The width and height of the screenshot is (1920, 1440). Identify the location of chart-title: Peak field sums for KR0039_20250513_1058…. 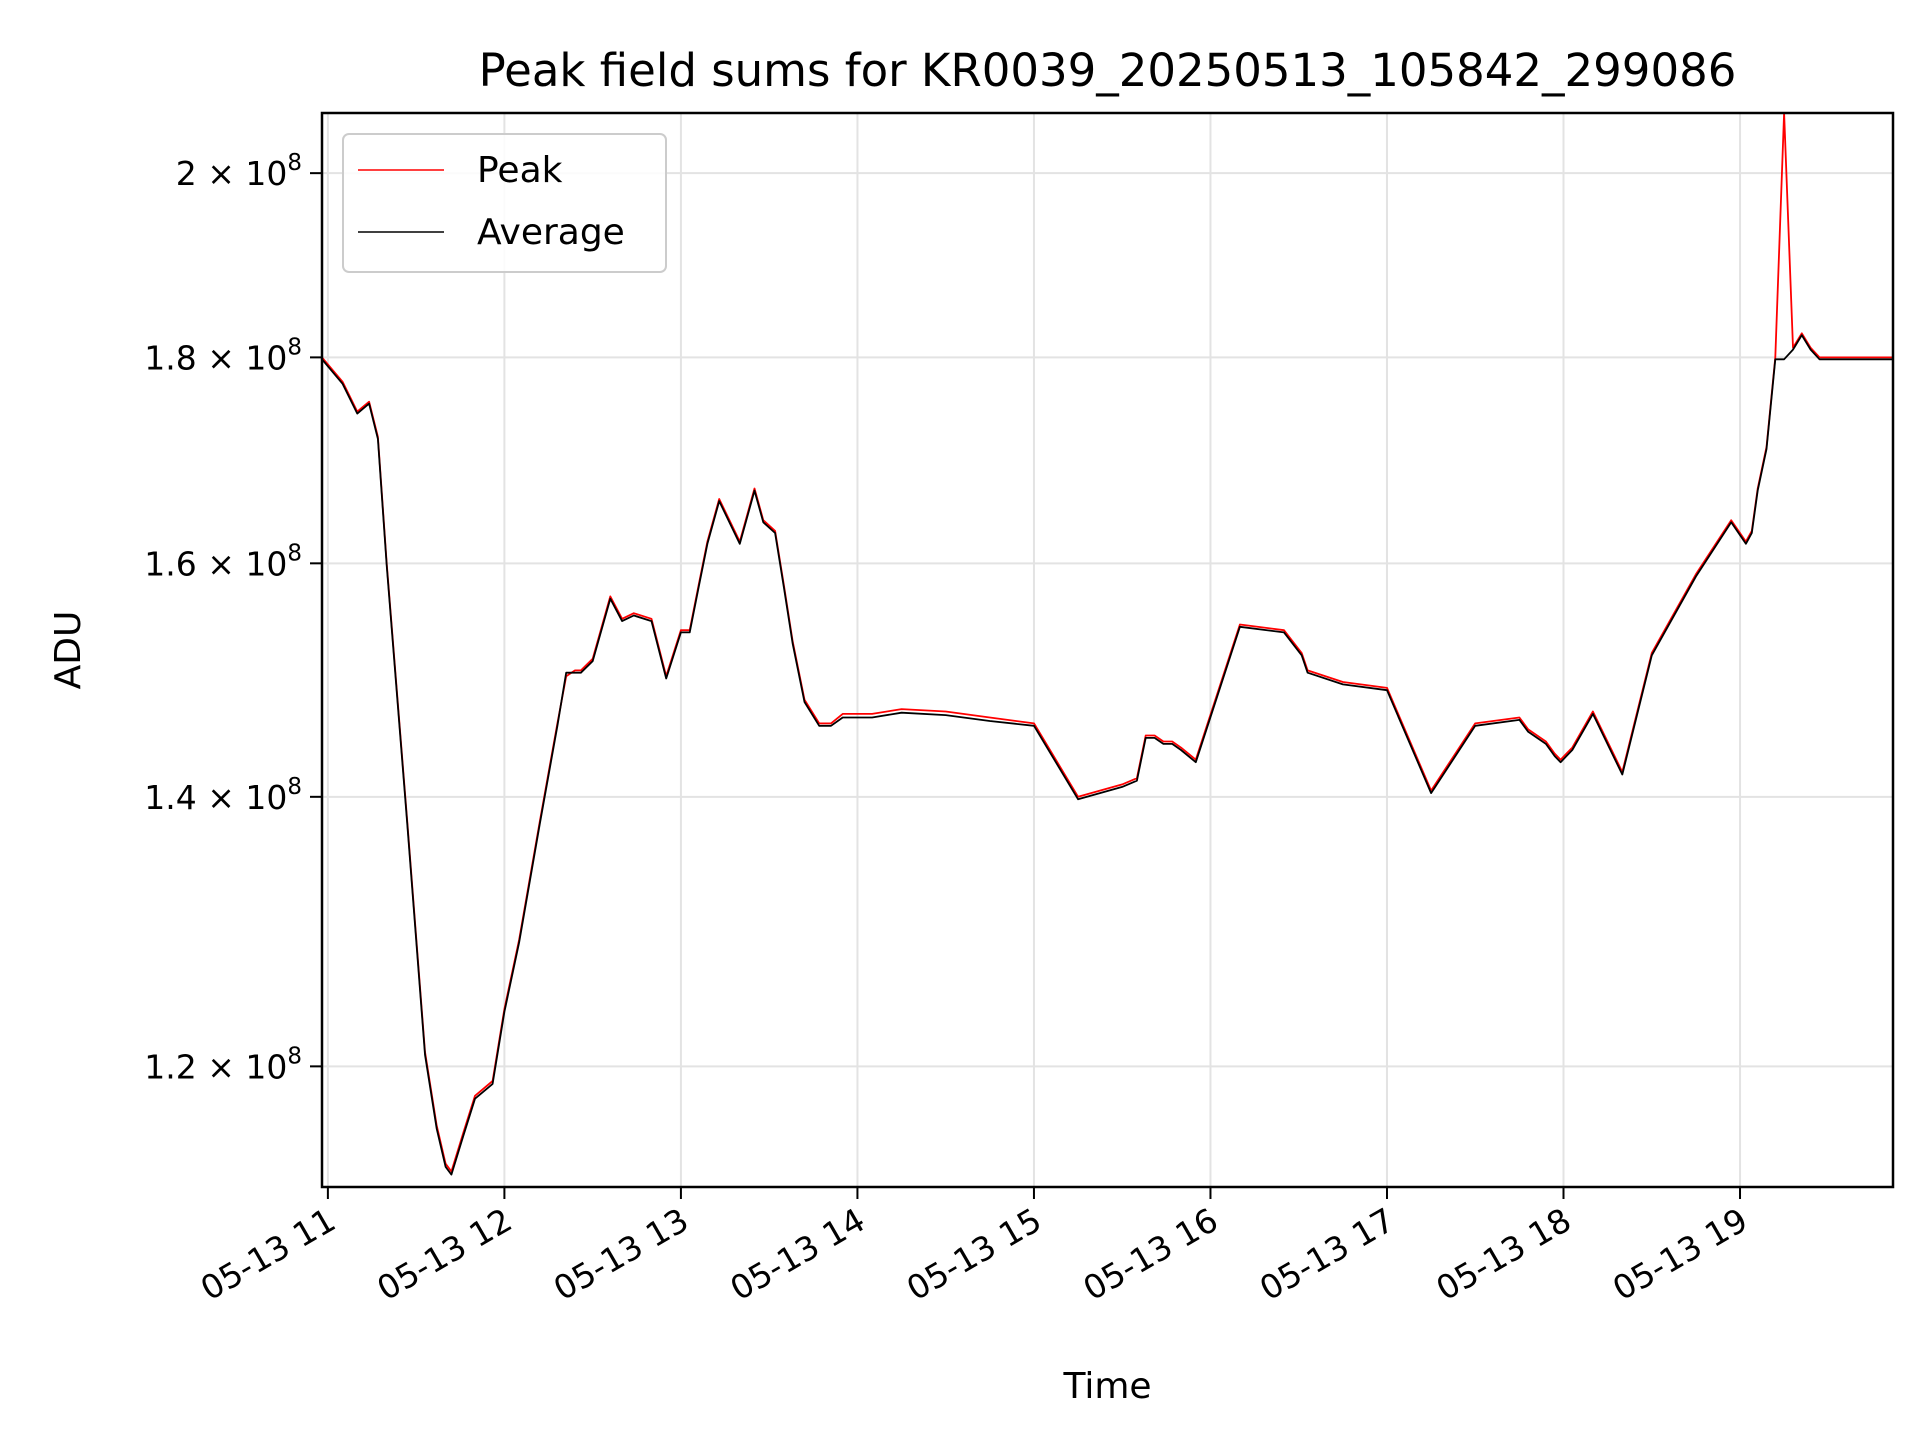
(1108, 70).